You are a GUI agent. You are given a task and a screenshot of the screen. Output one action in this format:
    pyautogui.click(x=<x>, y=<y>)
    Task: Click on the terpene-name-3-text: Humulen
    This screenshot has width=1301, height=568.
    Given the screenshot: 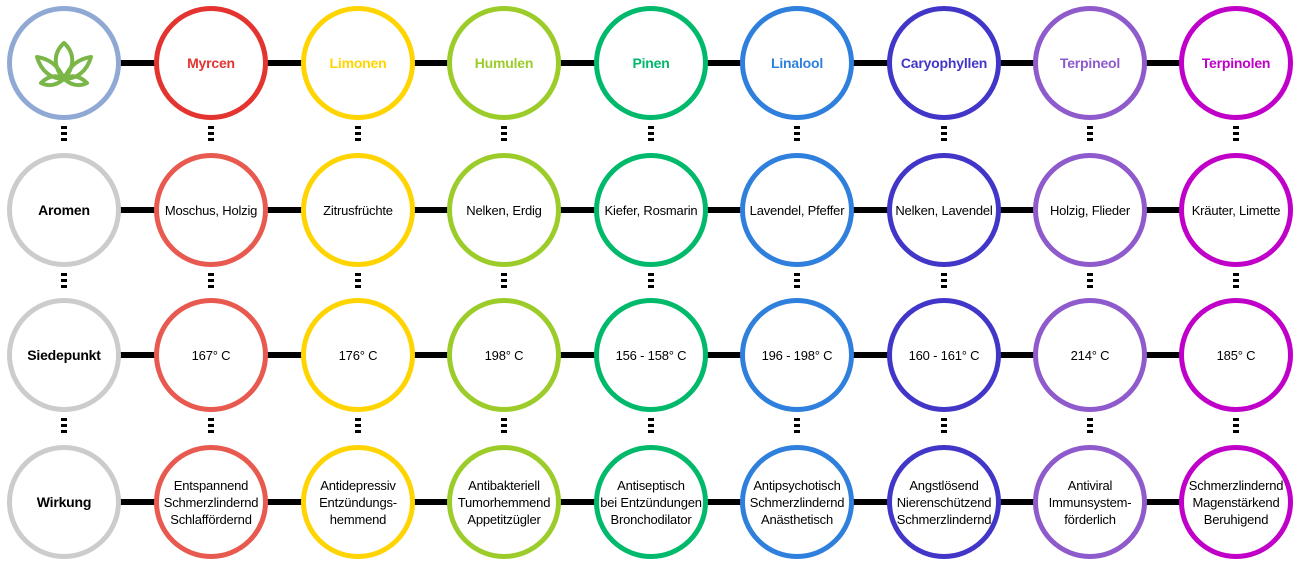 What is the action you would take?
    pyautogui.click(x=504, y=62)
    